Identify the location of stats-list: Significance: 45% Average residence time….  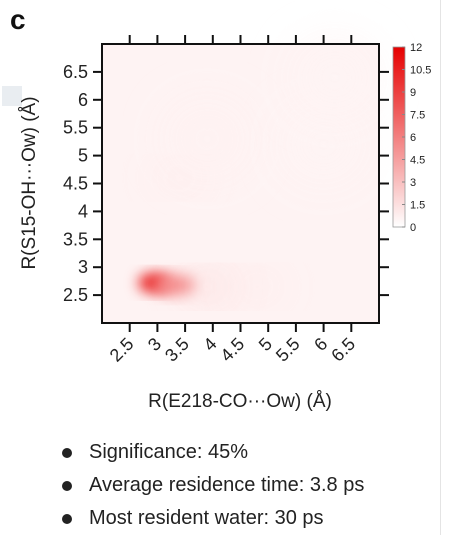
(213, 485).